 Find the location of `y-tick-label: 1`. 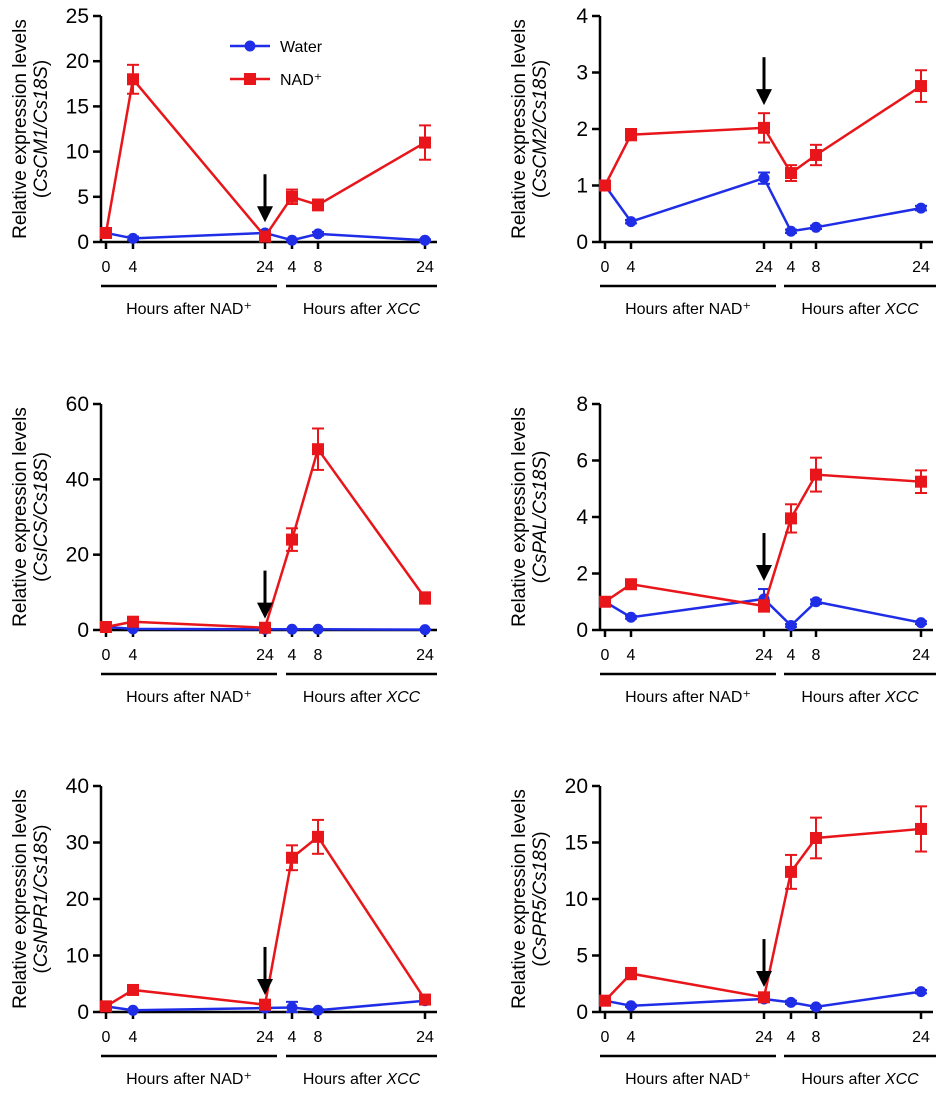

y-tick-label: 1 is located at coordinates (582, 186).